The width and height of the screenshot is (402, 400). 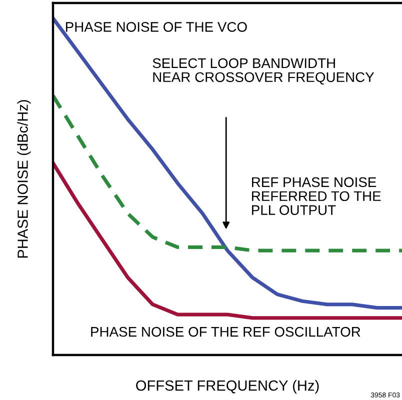 I want to click on series-label: PHASE NOISE OF THE VCO, so click(x=156, y=27).